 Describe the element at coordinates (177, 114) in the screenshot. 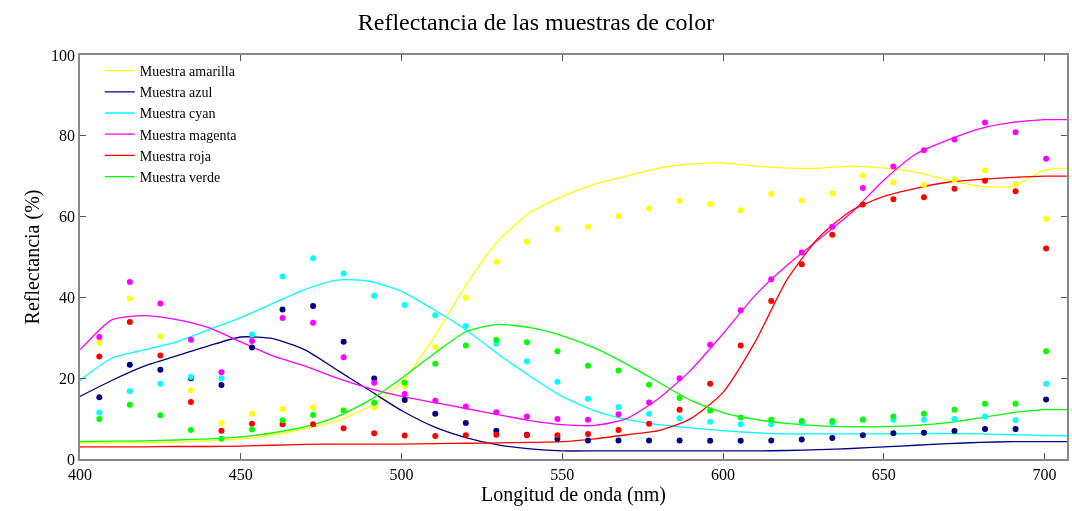

I see `legend-label: Muestra cyan` at that location.